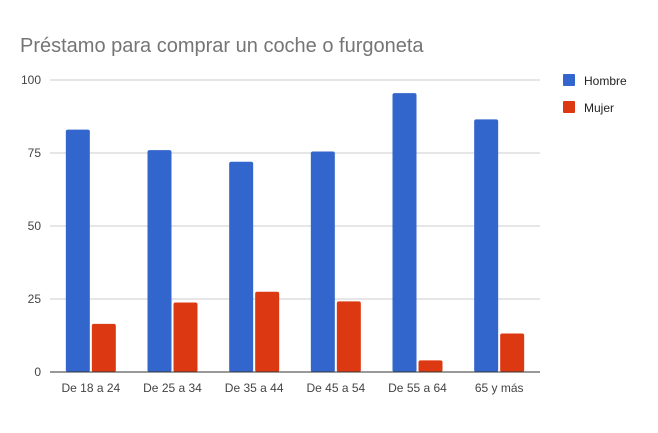  I want to click on y-tick-label: 50, so click(35, 226).